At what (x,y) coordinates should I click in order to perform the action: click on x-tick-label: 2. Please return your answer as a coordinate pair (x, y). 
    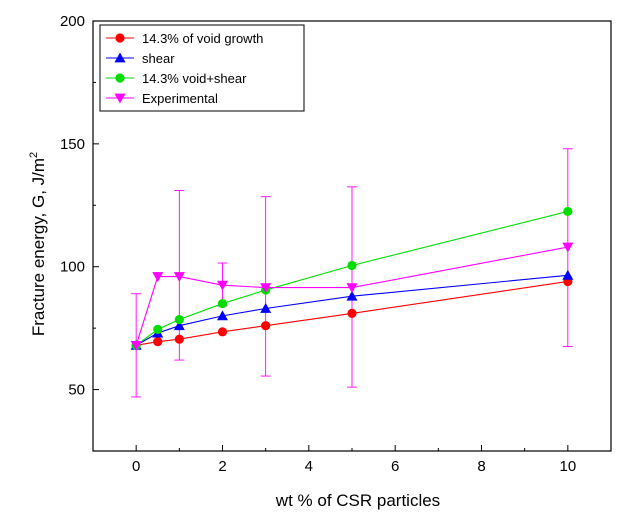
    Looking at the image, I should click on (222, 466).